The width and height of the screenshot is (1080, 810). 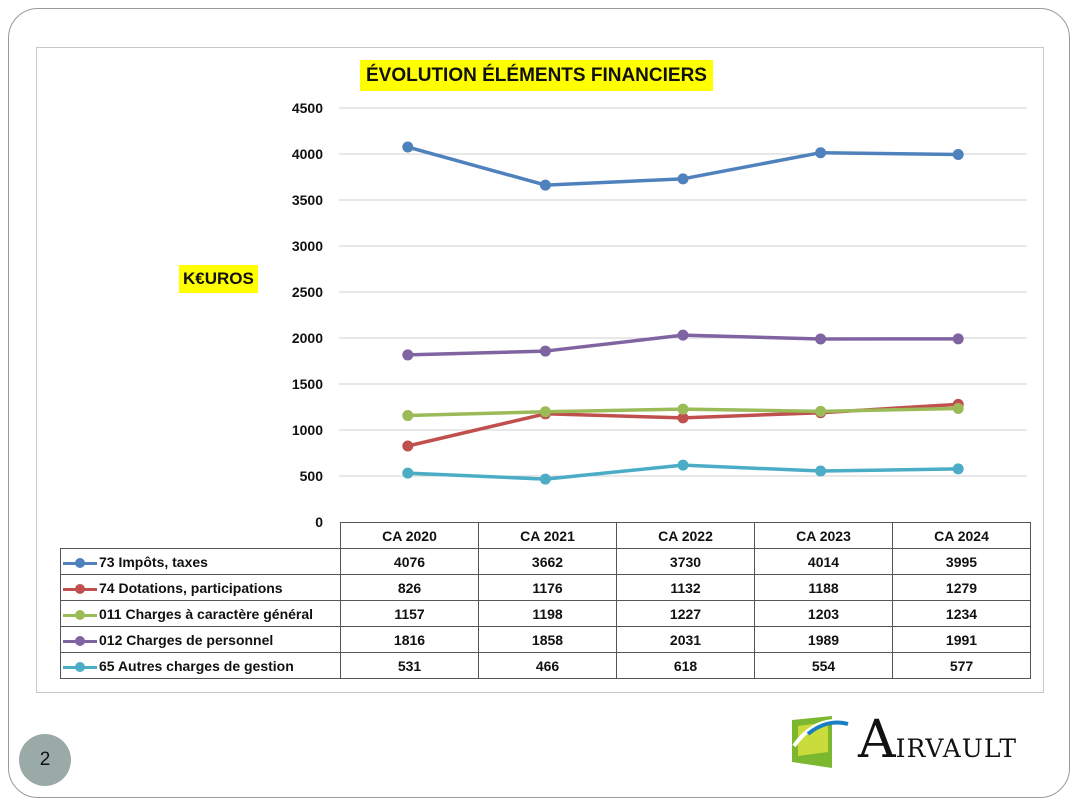 I want to click on category-header: CA 2022, so click(x=685, y=535).